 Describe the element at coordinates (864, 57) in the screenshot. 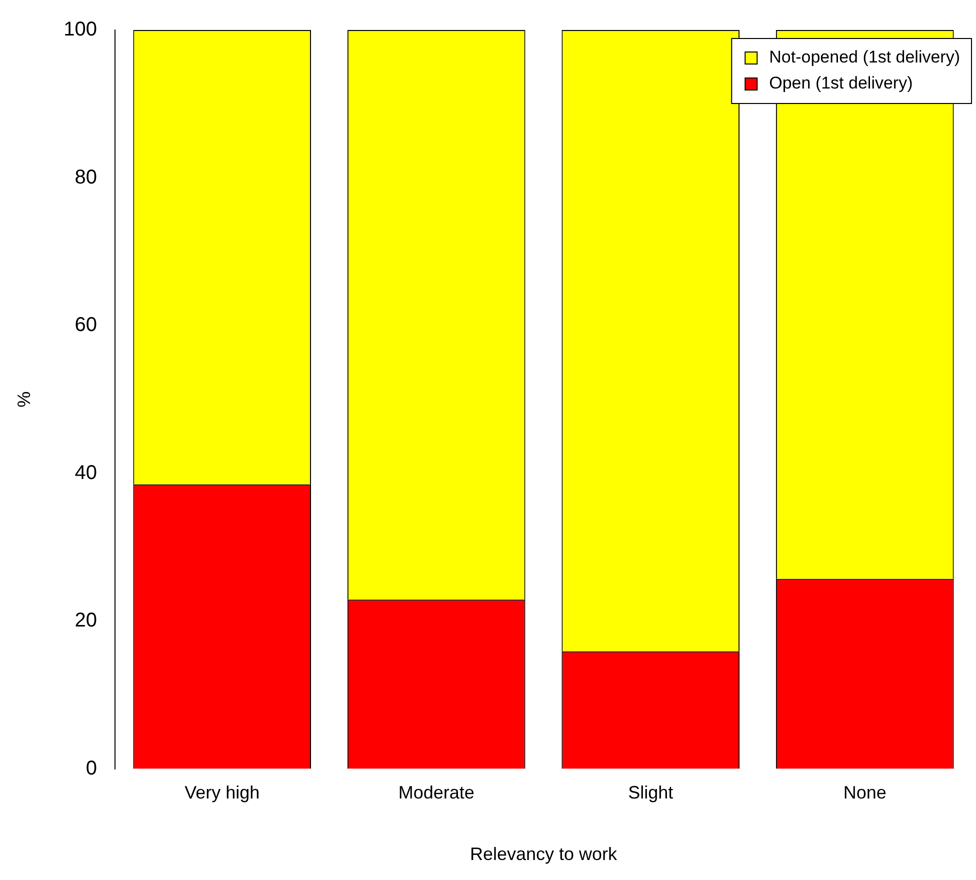

I see `legend-label: Not-opened (1st delivery)` at that location.